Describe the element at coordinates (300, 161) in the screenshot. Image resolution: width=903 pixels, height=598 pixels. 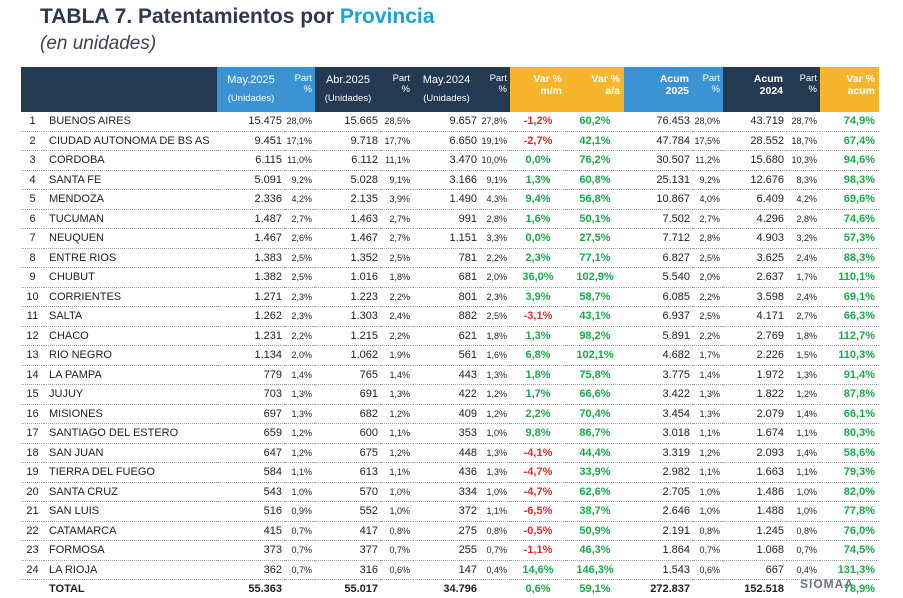
I see `cell-p1: 11,0%` at that location.